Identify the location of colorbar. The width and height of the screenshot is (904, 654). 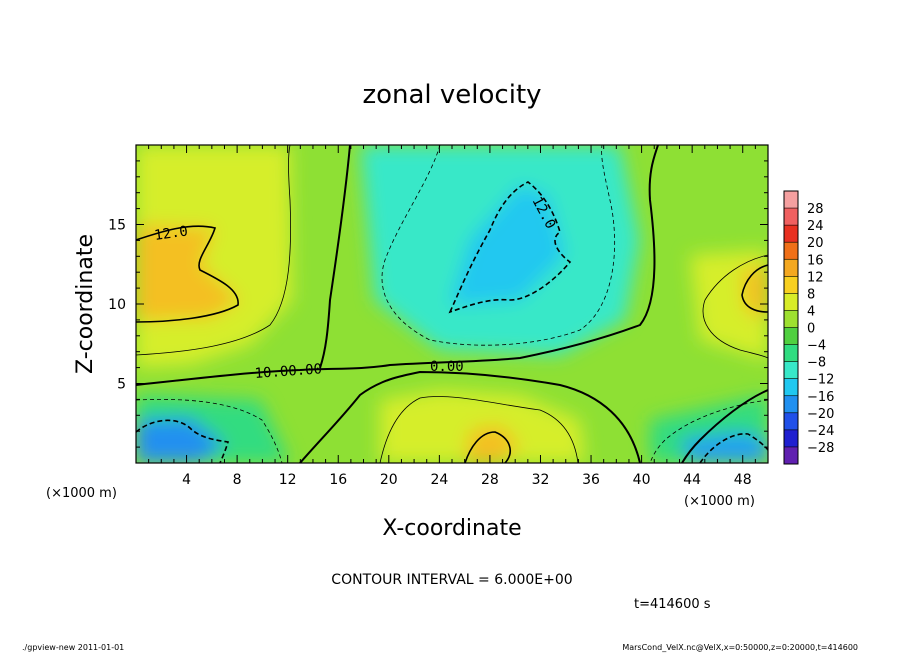
(791, 327).